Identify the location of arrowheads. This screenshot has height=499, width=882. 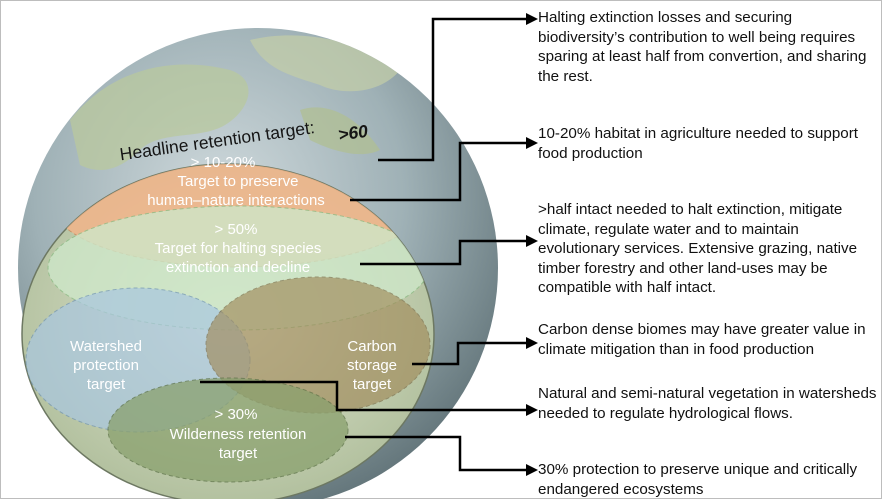
(532, 244).